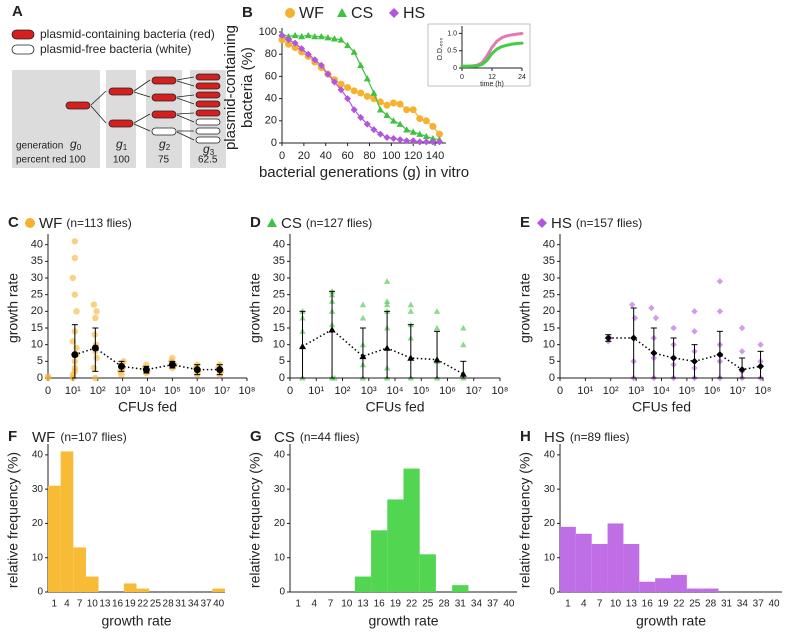 This screenshot has height=637, width=800. What do you see at coordinates (118, 604) in the screenshot?
I see `x-tick-label: 16` at bounding box center [118, 604].